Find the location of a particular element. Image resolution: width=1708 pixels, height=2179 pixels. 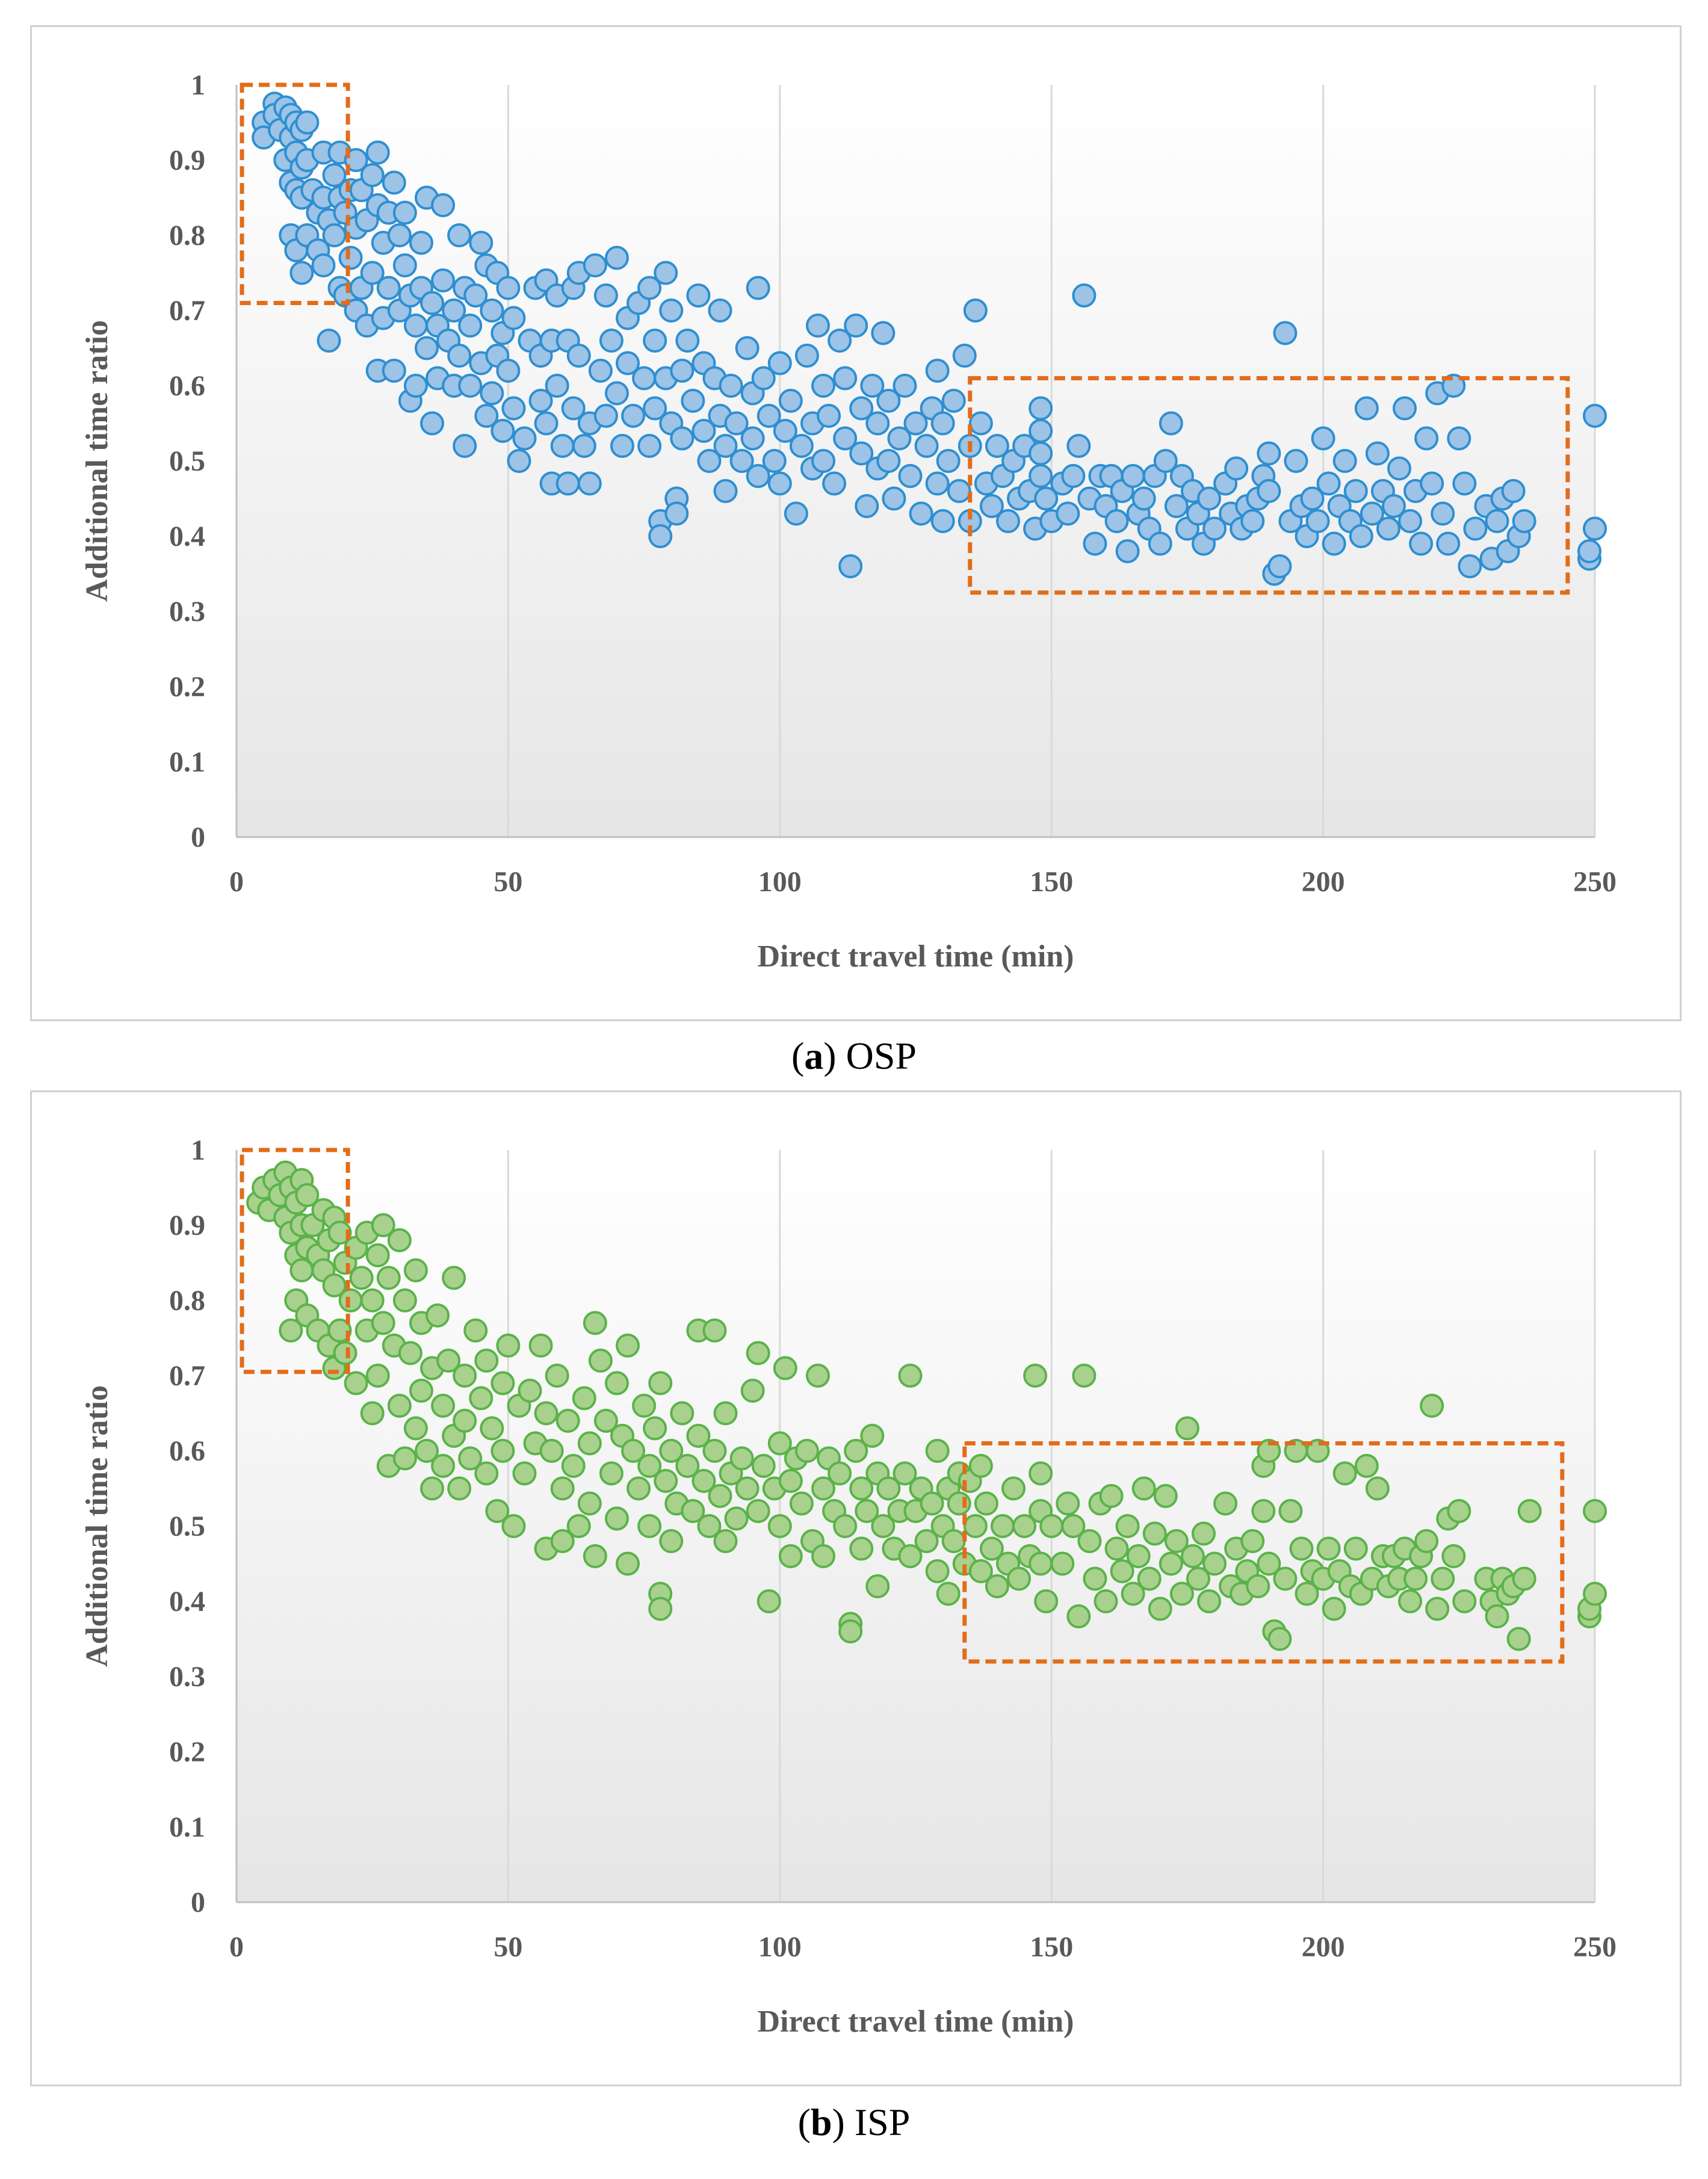

y-tick-label: 0.7 is located at coordinates (187, 311).